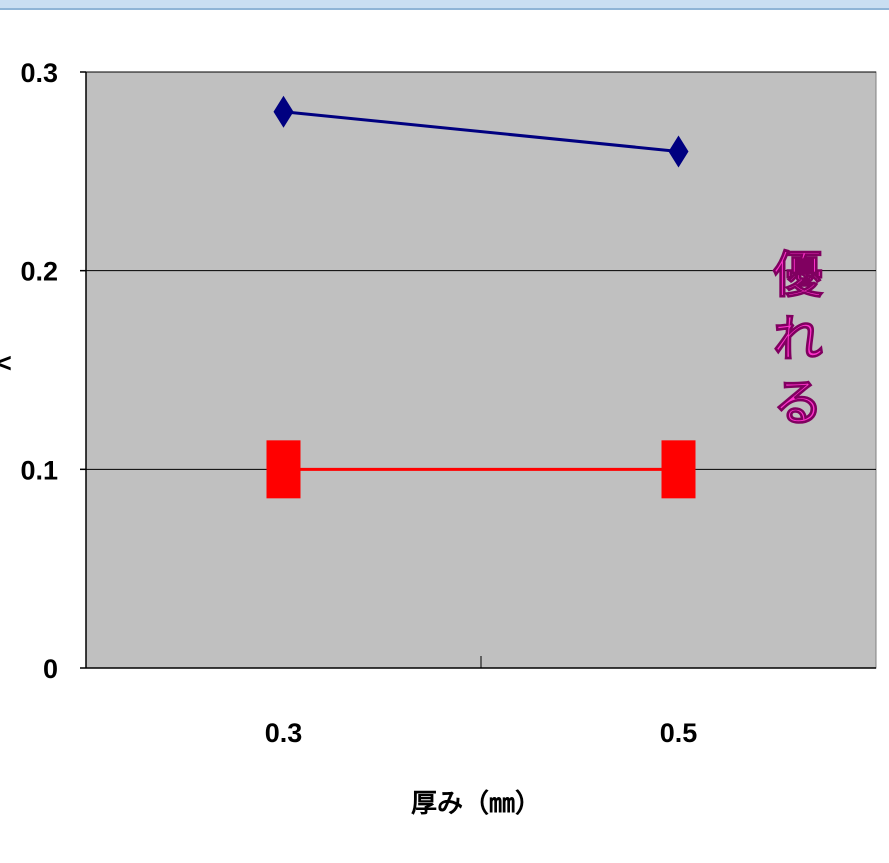 The height and width of the screenshot is (863, 889). I want to click on annotation-char-0: 優, so click(798, 275).